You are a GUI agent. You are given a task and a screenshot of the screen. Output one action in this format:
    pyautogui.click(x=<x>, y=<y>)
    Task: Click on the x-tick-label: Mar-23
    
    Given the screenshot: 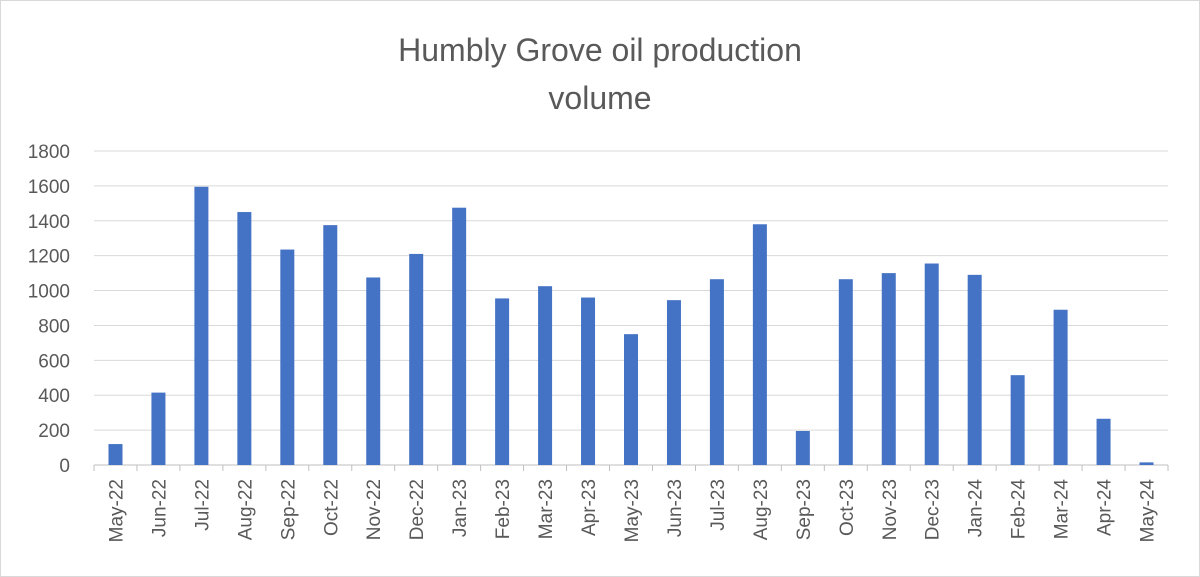 What is the action you would take?
    pyautogui.click(x=546, y=509)
    